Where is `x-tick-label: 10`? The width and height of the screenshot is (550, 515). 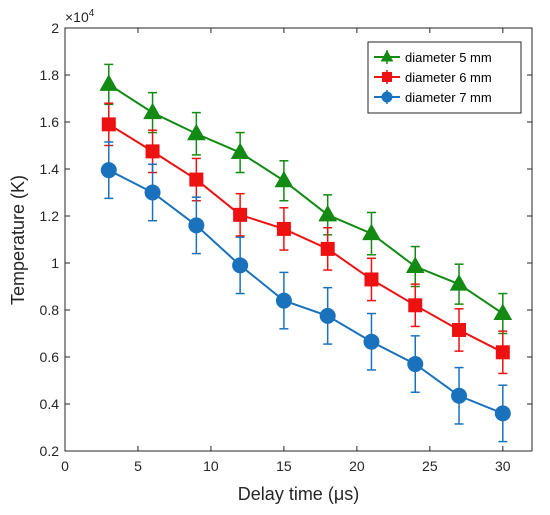 x-tick-label: 10 is located at coordinates (211, 466).